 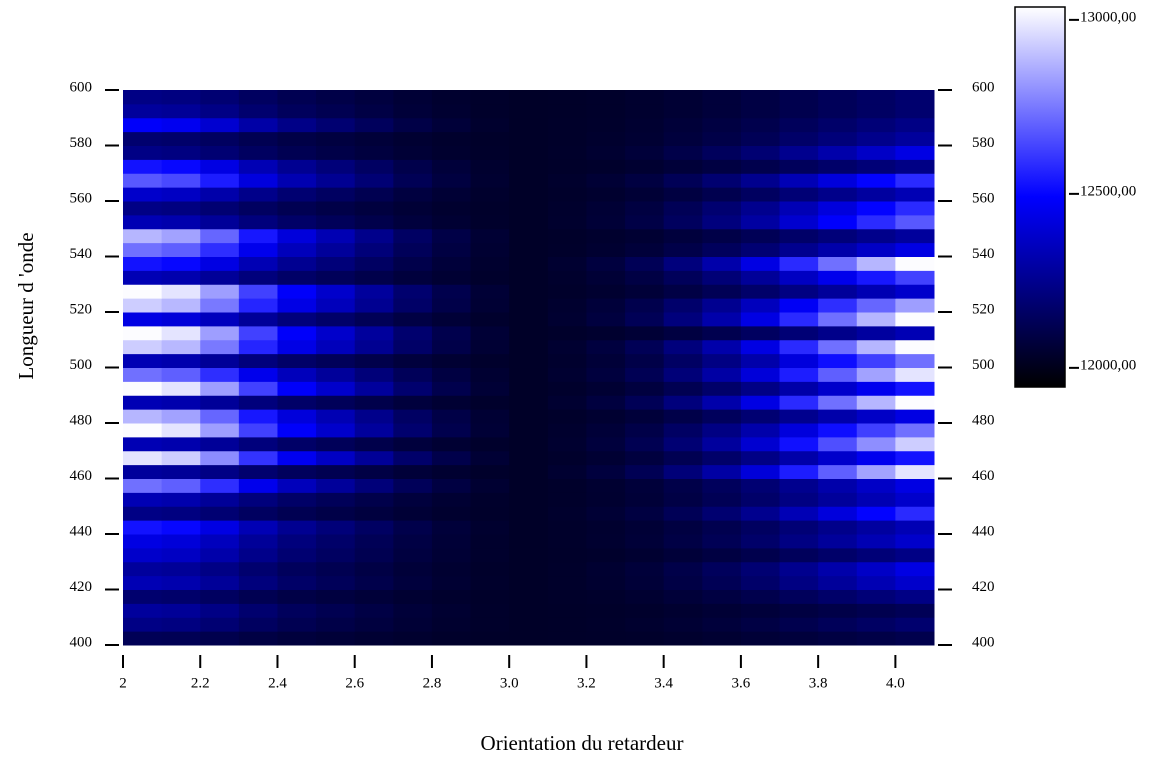 What do you see at coordinates (81, 365) in the screenshot?
I see `y-tick-label: 500` at bounding box center [81, 365].